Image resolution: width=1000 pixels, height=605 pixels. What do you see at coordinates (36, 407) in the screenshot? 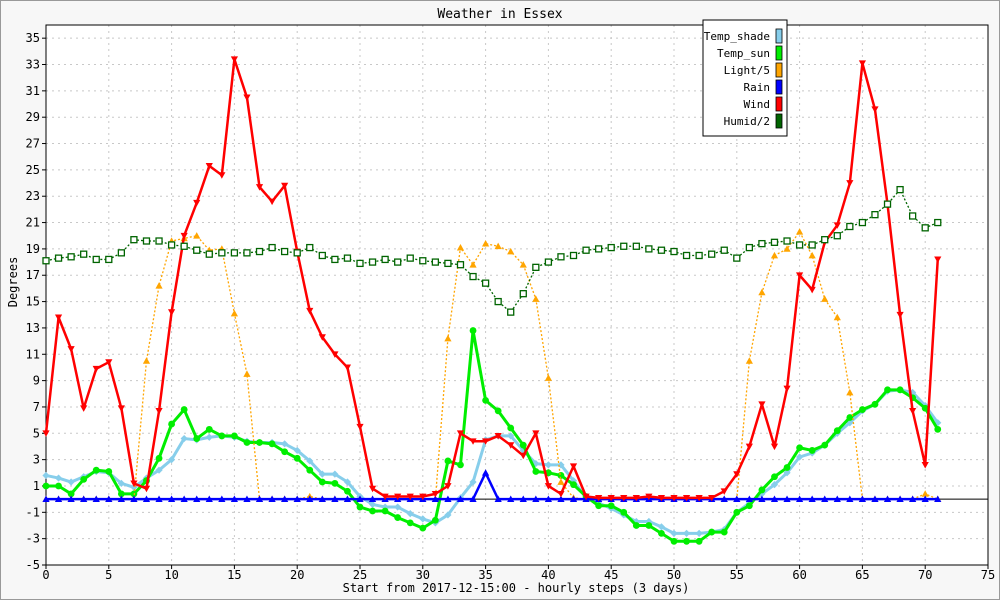
I see `y-tick-label: 7` at bounding box center [36, 407].